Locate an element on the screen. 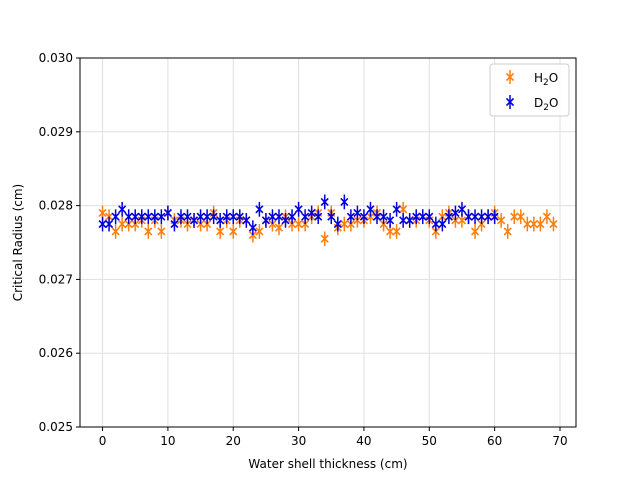 Image resolution: width=640 pixels, height=480 pixels. y-tick-label: 0.027 is located at coordinates (56, 279).